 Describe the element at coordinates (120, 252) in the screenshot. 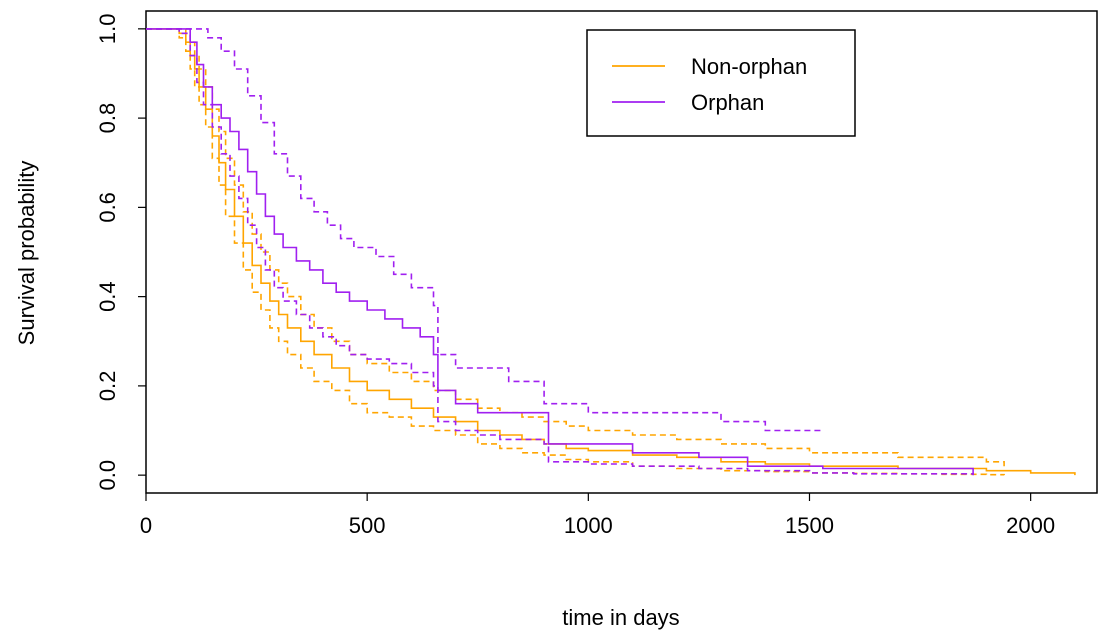

I see `y-axis: 0.0 0.2 0.4 0.6 0.8 1.0` at that location.